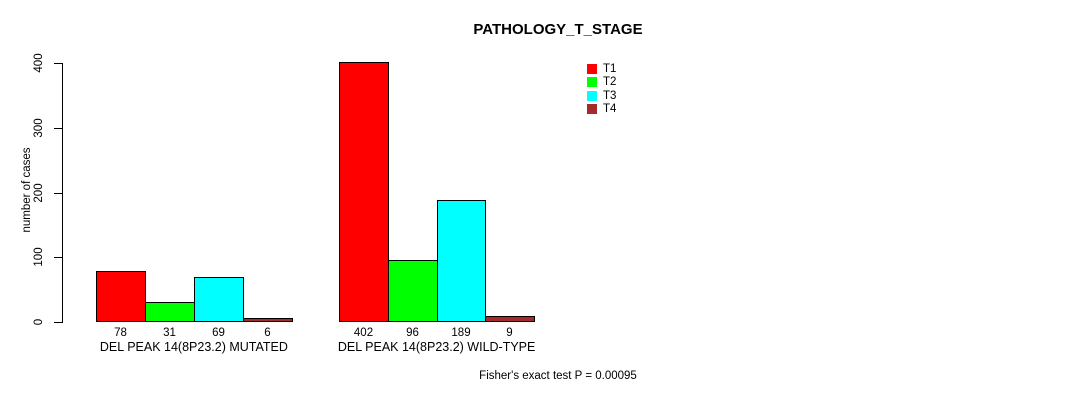 The height and width of the screenshot is (400, 1090). Describe the element at coordinates (610, 109) in the screenshot. I see `legend-label: T4` at that location.